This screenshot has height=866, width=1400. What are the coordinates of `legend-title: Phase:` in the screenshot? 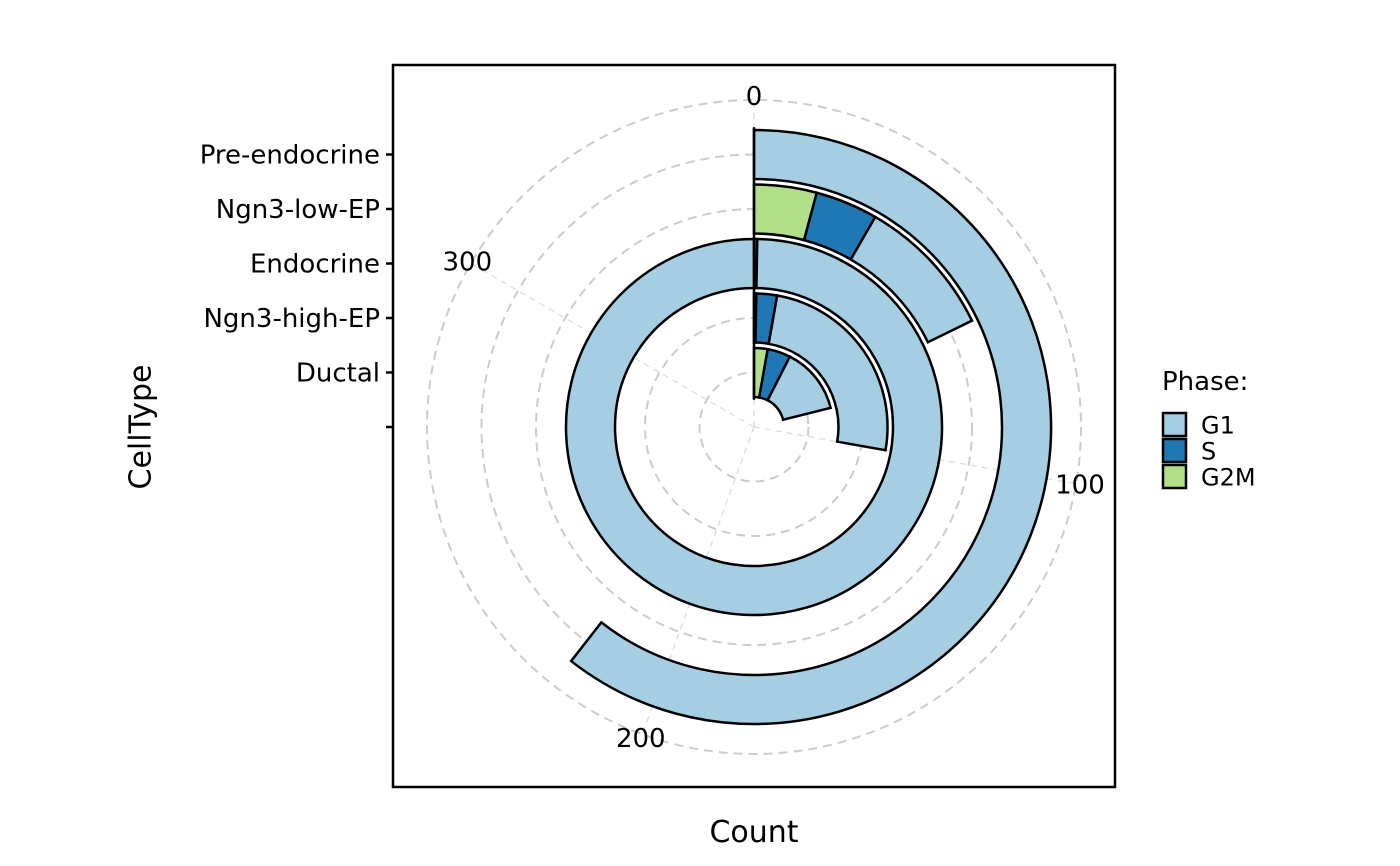 It's located at (1205, 382).